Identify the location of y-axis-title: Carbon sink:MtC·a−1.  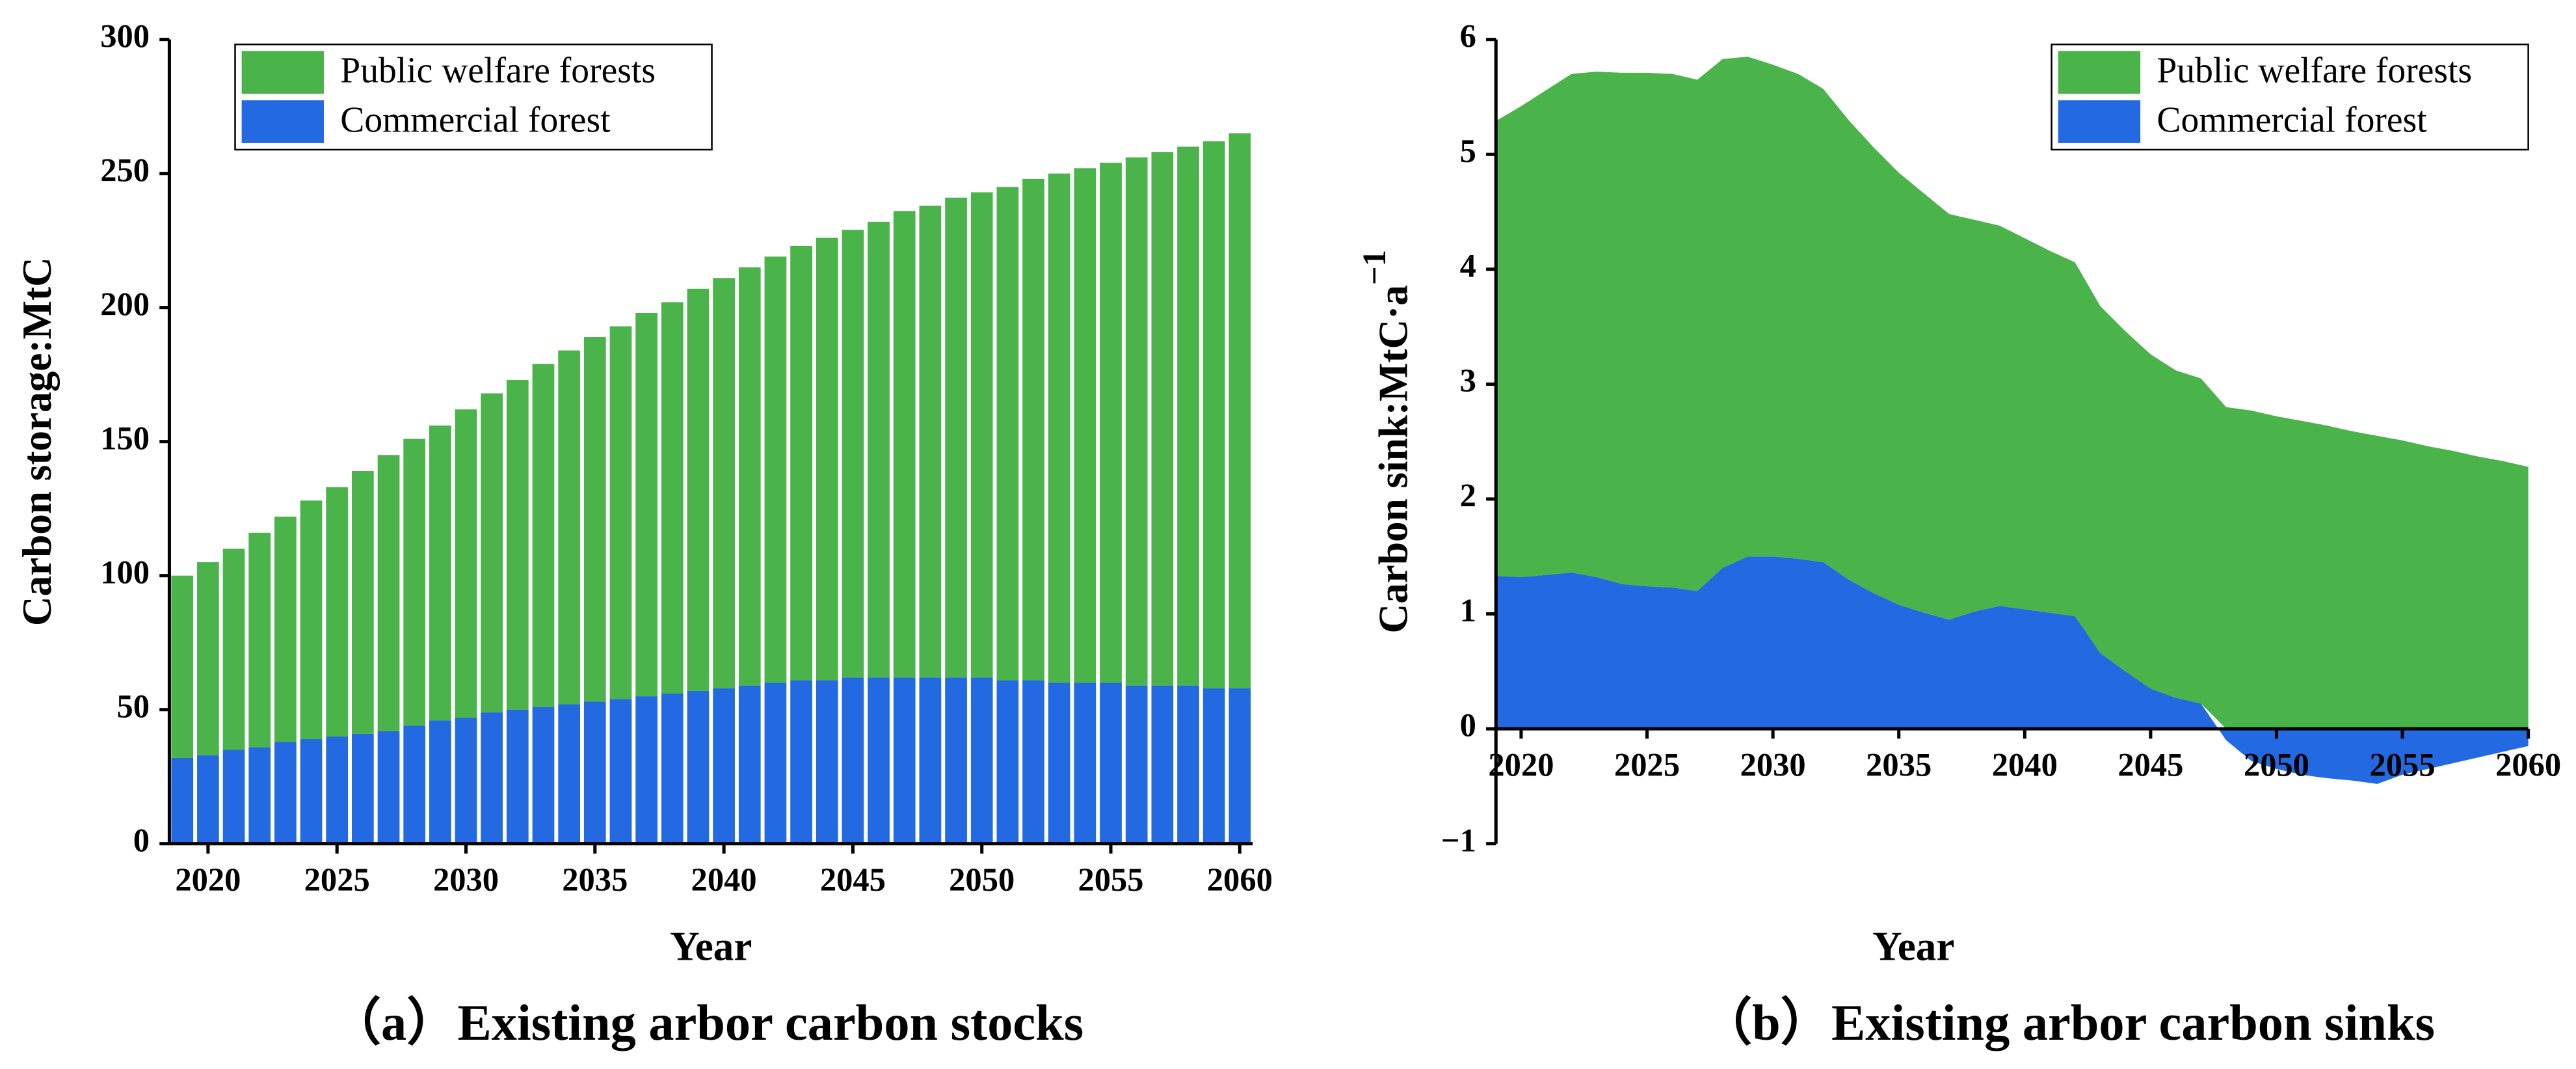
(1386, 441).